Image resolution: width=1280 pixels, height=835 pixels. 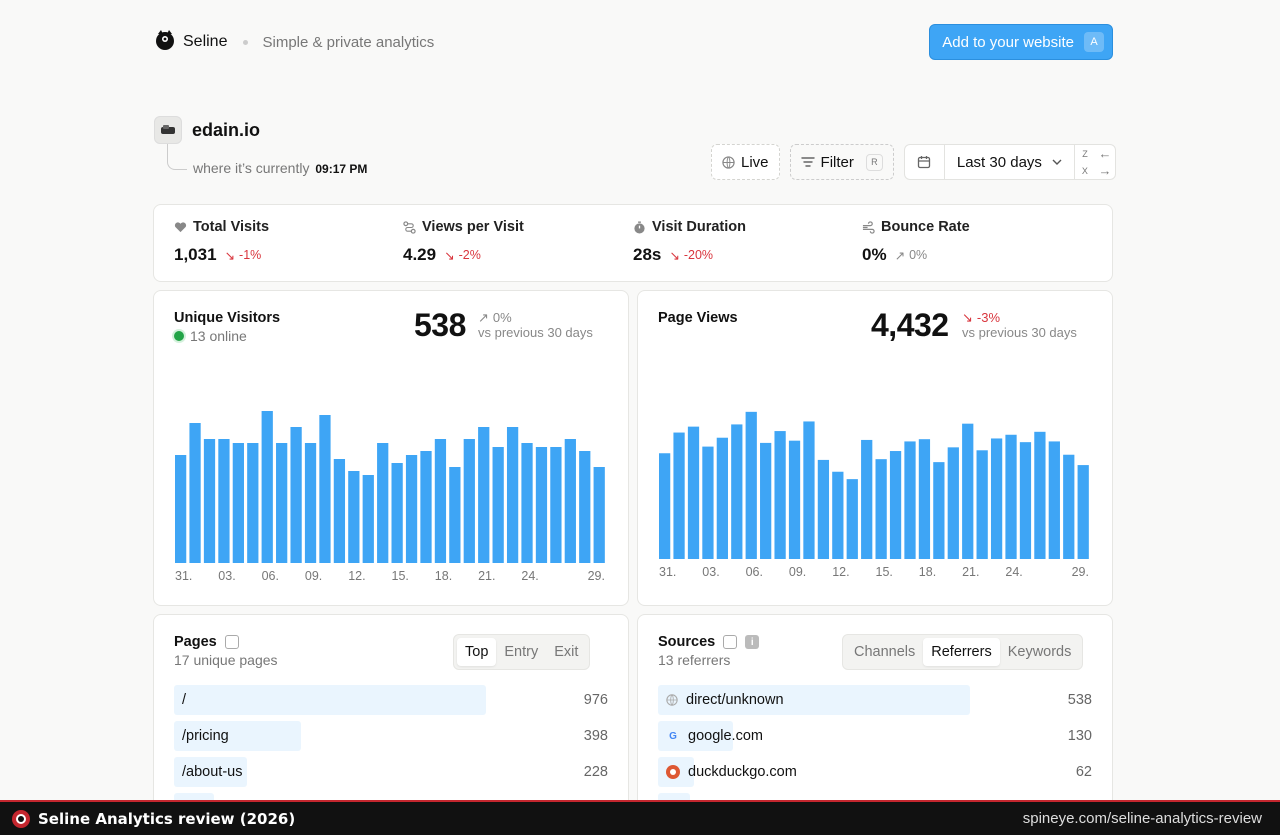 I want to click on tab-keywords: Keywords, so click(x=1039, y=652).